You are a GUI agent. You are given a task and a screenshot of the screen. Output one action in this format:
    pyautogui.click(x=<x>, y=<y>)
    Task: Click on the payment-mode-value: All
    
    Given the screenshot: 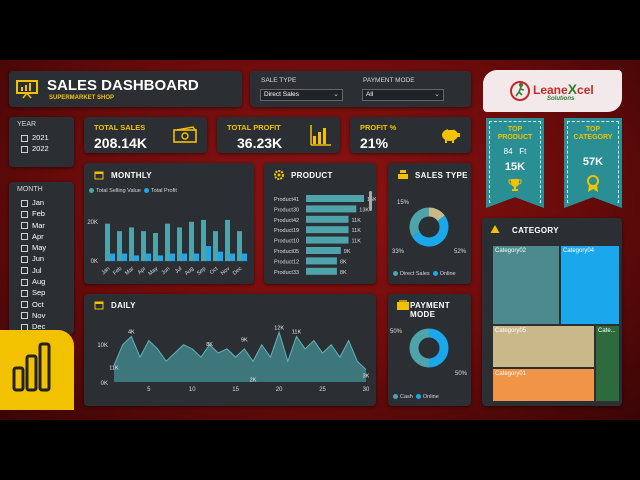 What is the action you would take?
    pyautogui.click(x=370, y=94)
    